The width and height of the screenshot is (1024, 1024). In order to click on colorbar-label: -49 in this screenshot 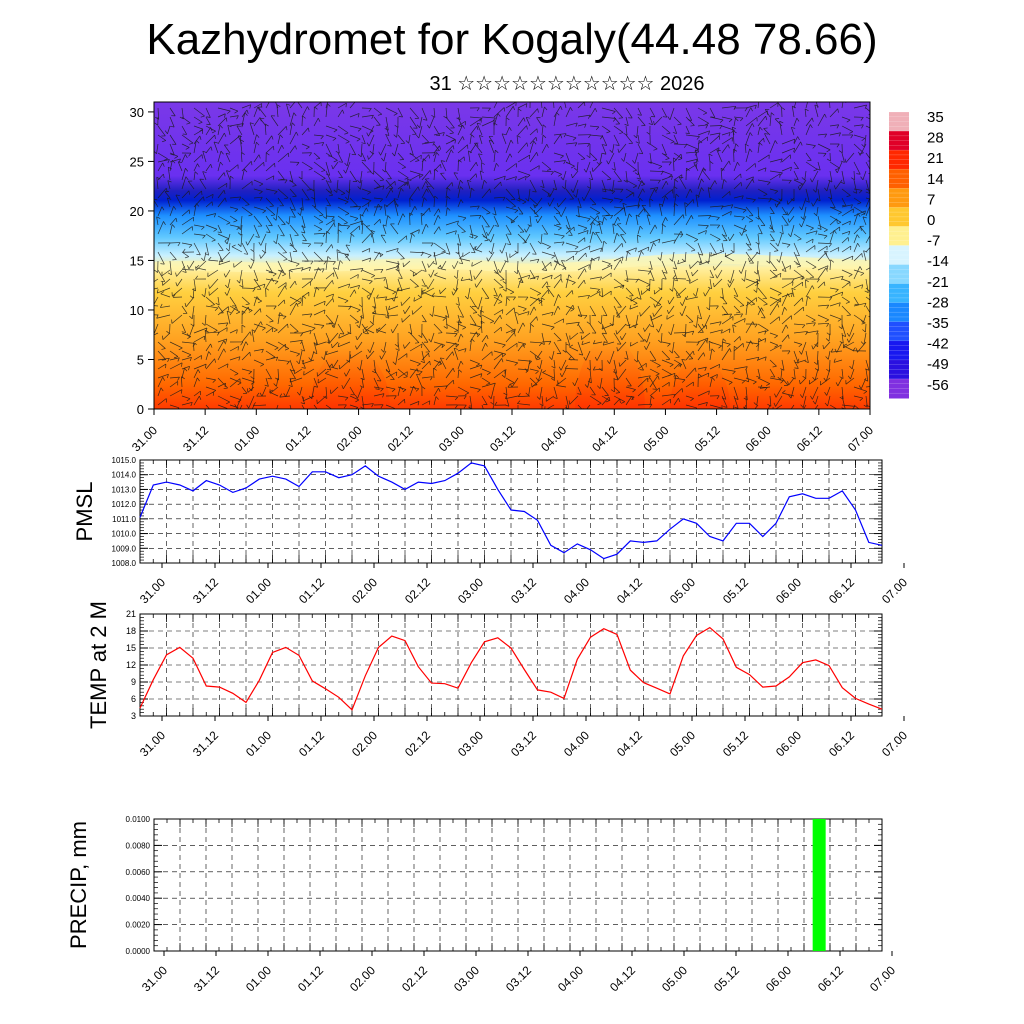, I will do `click(938, 364)`.